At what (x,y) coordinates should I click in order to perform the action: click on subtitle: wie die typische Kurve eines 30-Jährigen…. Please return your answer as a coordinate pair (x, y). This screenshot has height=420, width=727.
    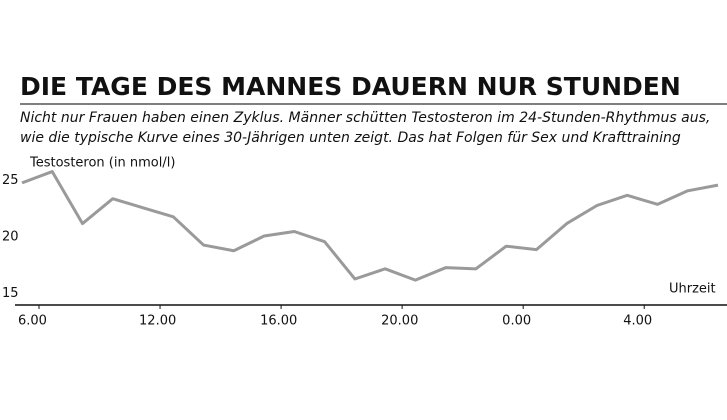
    Looking at the image, I should click on (350, 138).